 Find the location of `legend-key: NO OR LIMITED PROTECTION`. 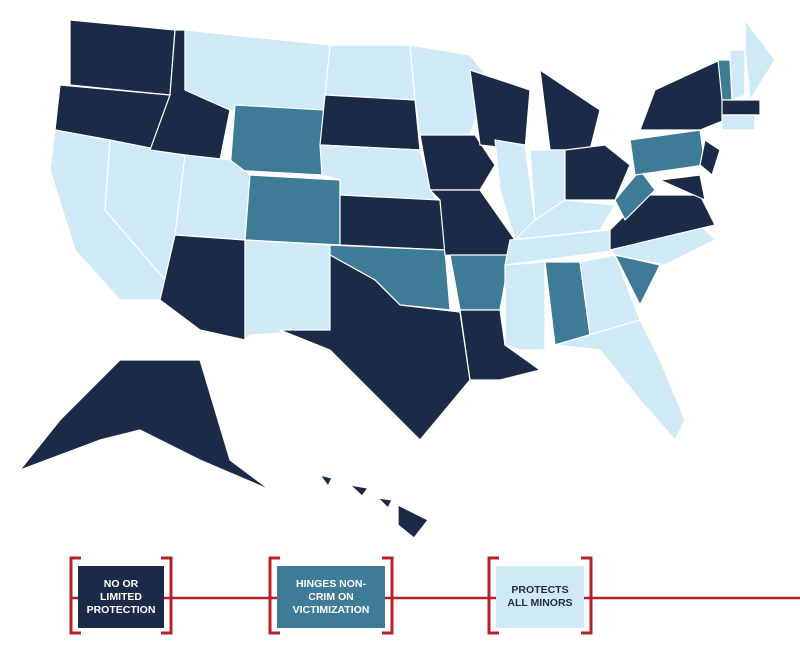

legend-key: NO OR LIMITED PROTECTION is located at coordinates (121, 597).